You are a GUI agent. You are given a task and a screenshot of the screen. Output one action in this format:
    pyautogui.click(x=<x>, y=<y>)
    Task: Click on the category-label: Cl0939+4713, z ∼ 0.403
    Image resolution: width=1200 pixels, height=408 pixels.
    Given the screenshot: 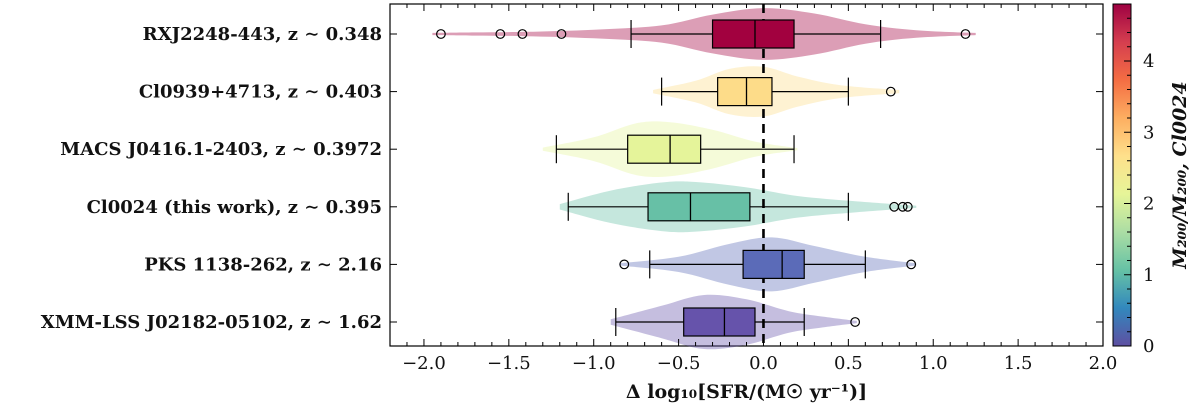 What is the action you would take?
    pyautogui.click(x=260, y=92)
    